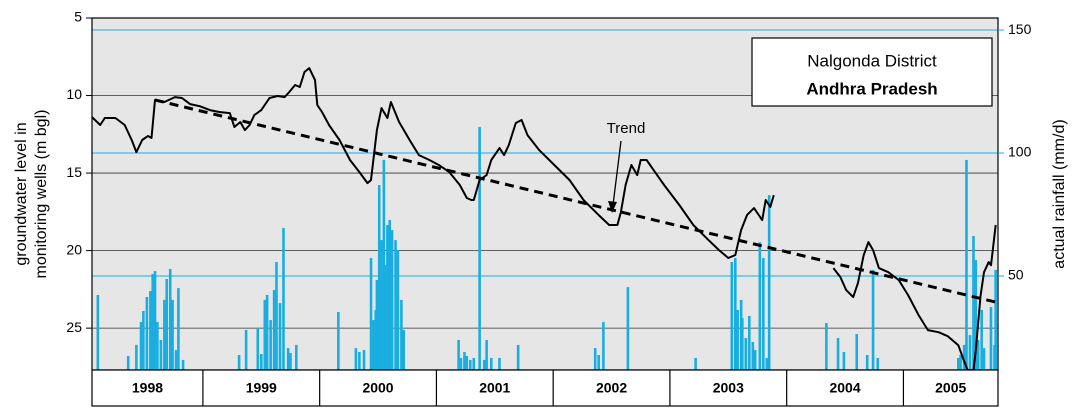 This screenshot has height=412, width=1073. Describe the element at coordinates (871, 88) in the screenshot. I see `box-subtitle: Andhra Pradesh` at that location.